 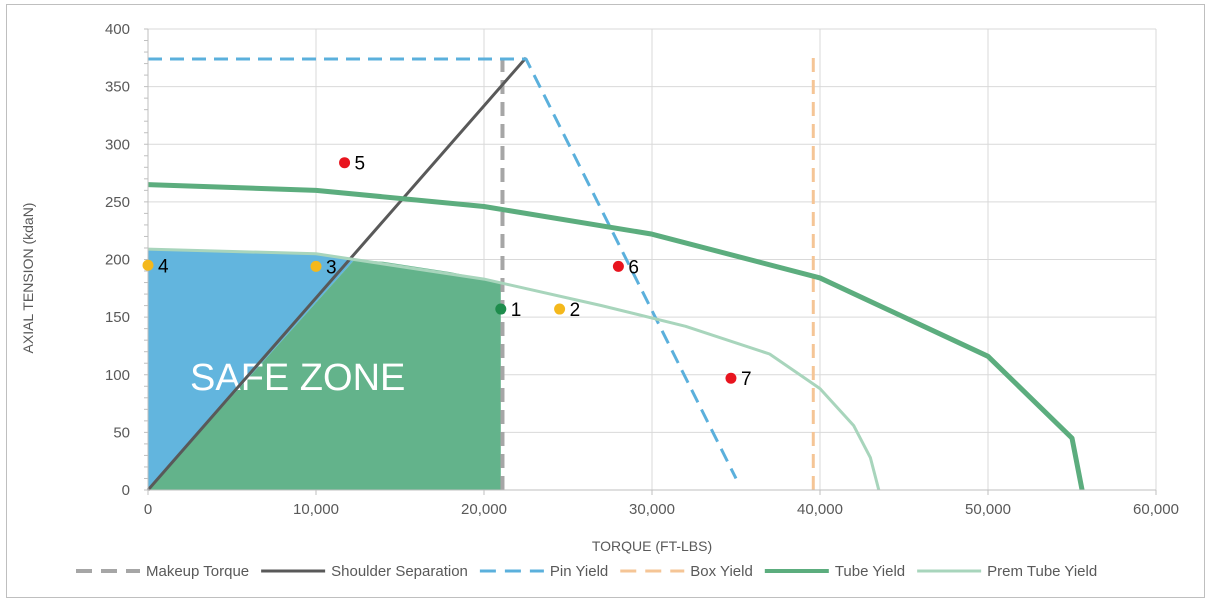 I want to click on x-tick-label: 60,000, so click(x=1156, y=509).